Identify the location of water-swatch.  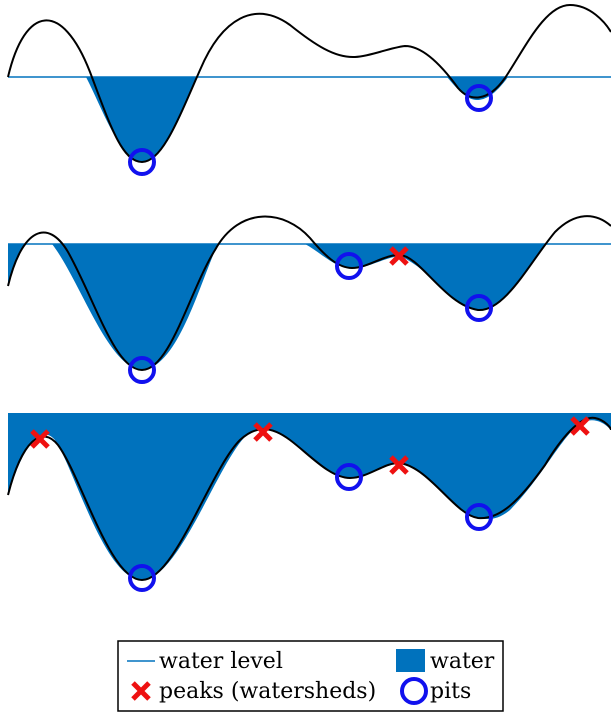
(410, 660).